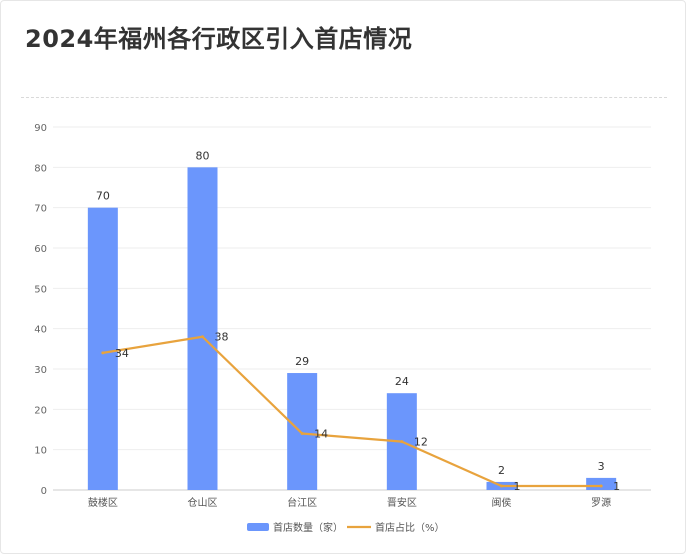 Image resolution: width=688 pixels, height=556 pixels. What do you see at coordinates (203, 155) in the screenshot?
I see `bar-value-label: 80` at bounding box center [203, 155].